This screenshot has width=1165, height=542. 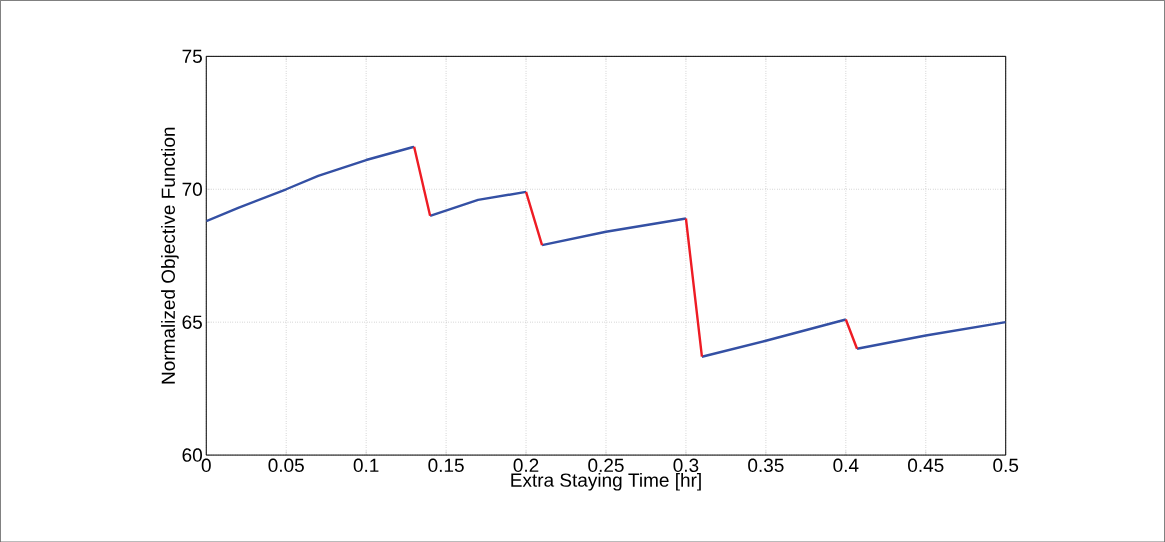 What do you see at coordinates (686, 465) in the screenshot?
I see `x-tick-label: 0.3` at bounding box center [686, 465].